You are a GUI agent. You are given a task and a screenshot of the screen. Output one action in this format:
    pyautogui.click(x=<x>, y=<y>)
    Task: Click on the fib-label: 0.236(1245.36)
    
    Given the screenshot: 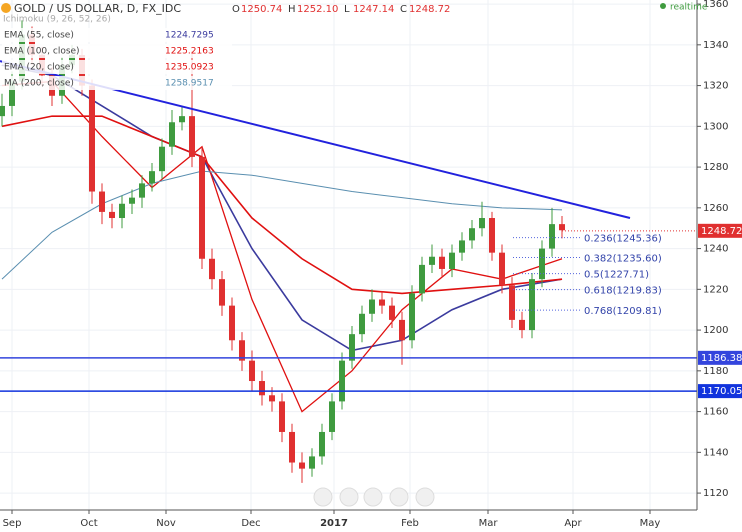 What is the action you would take?
    pyautogui.click(x=623, y=239)
    